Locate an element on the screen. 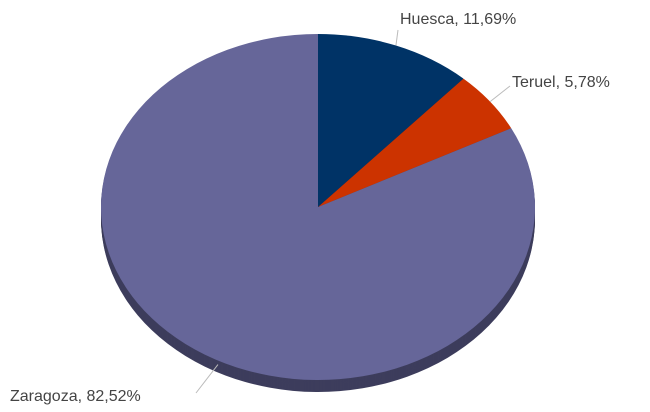 This screenshot has width=650, height=412. data-label: Huesca, 11,69% is located at coordinates (458, 19).